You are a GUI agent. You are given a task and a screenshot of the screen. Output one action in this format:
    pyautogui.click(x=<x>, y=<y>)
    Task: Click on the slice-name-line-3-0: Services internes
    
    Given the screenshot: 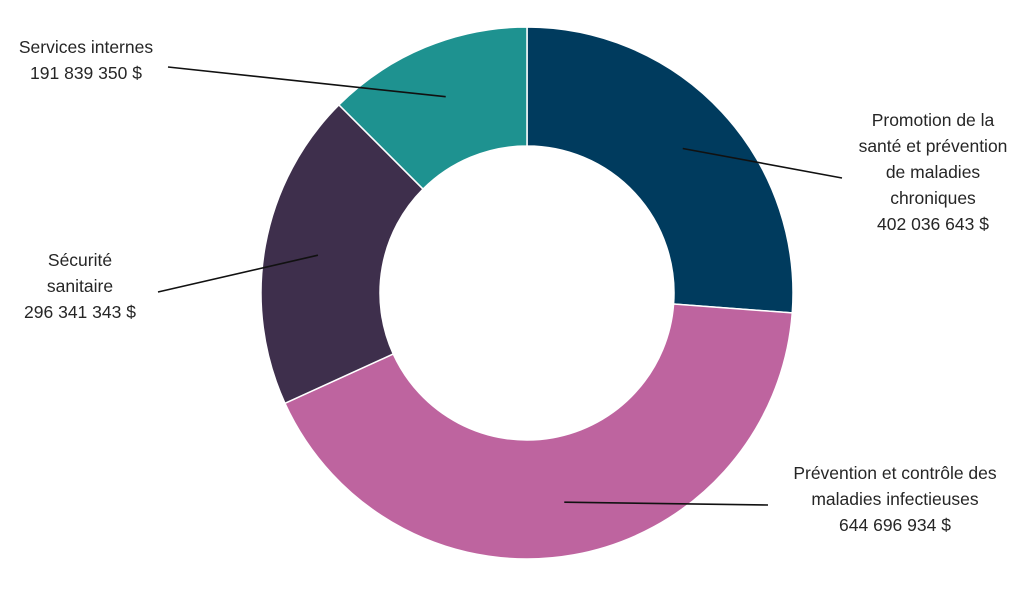 What is the action you would take?
    pyautogui.click(x=86, y=47)
    